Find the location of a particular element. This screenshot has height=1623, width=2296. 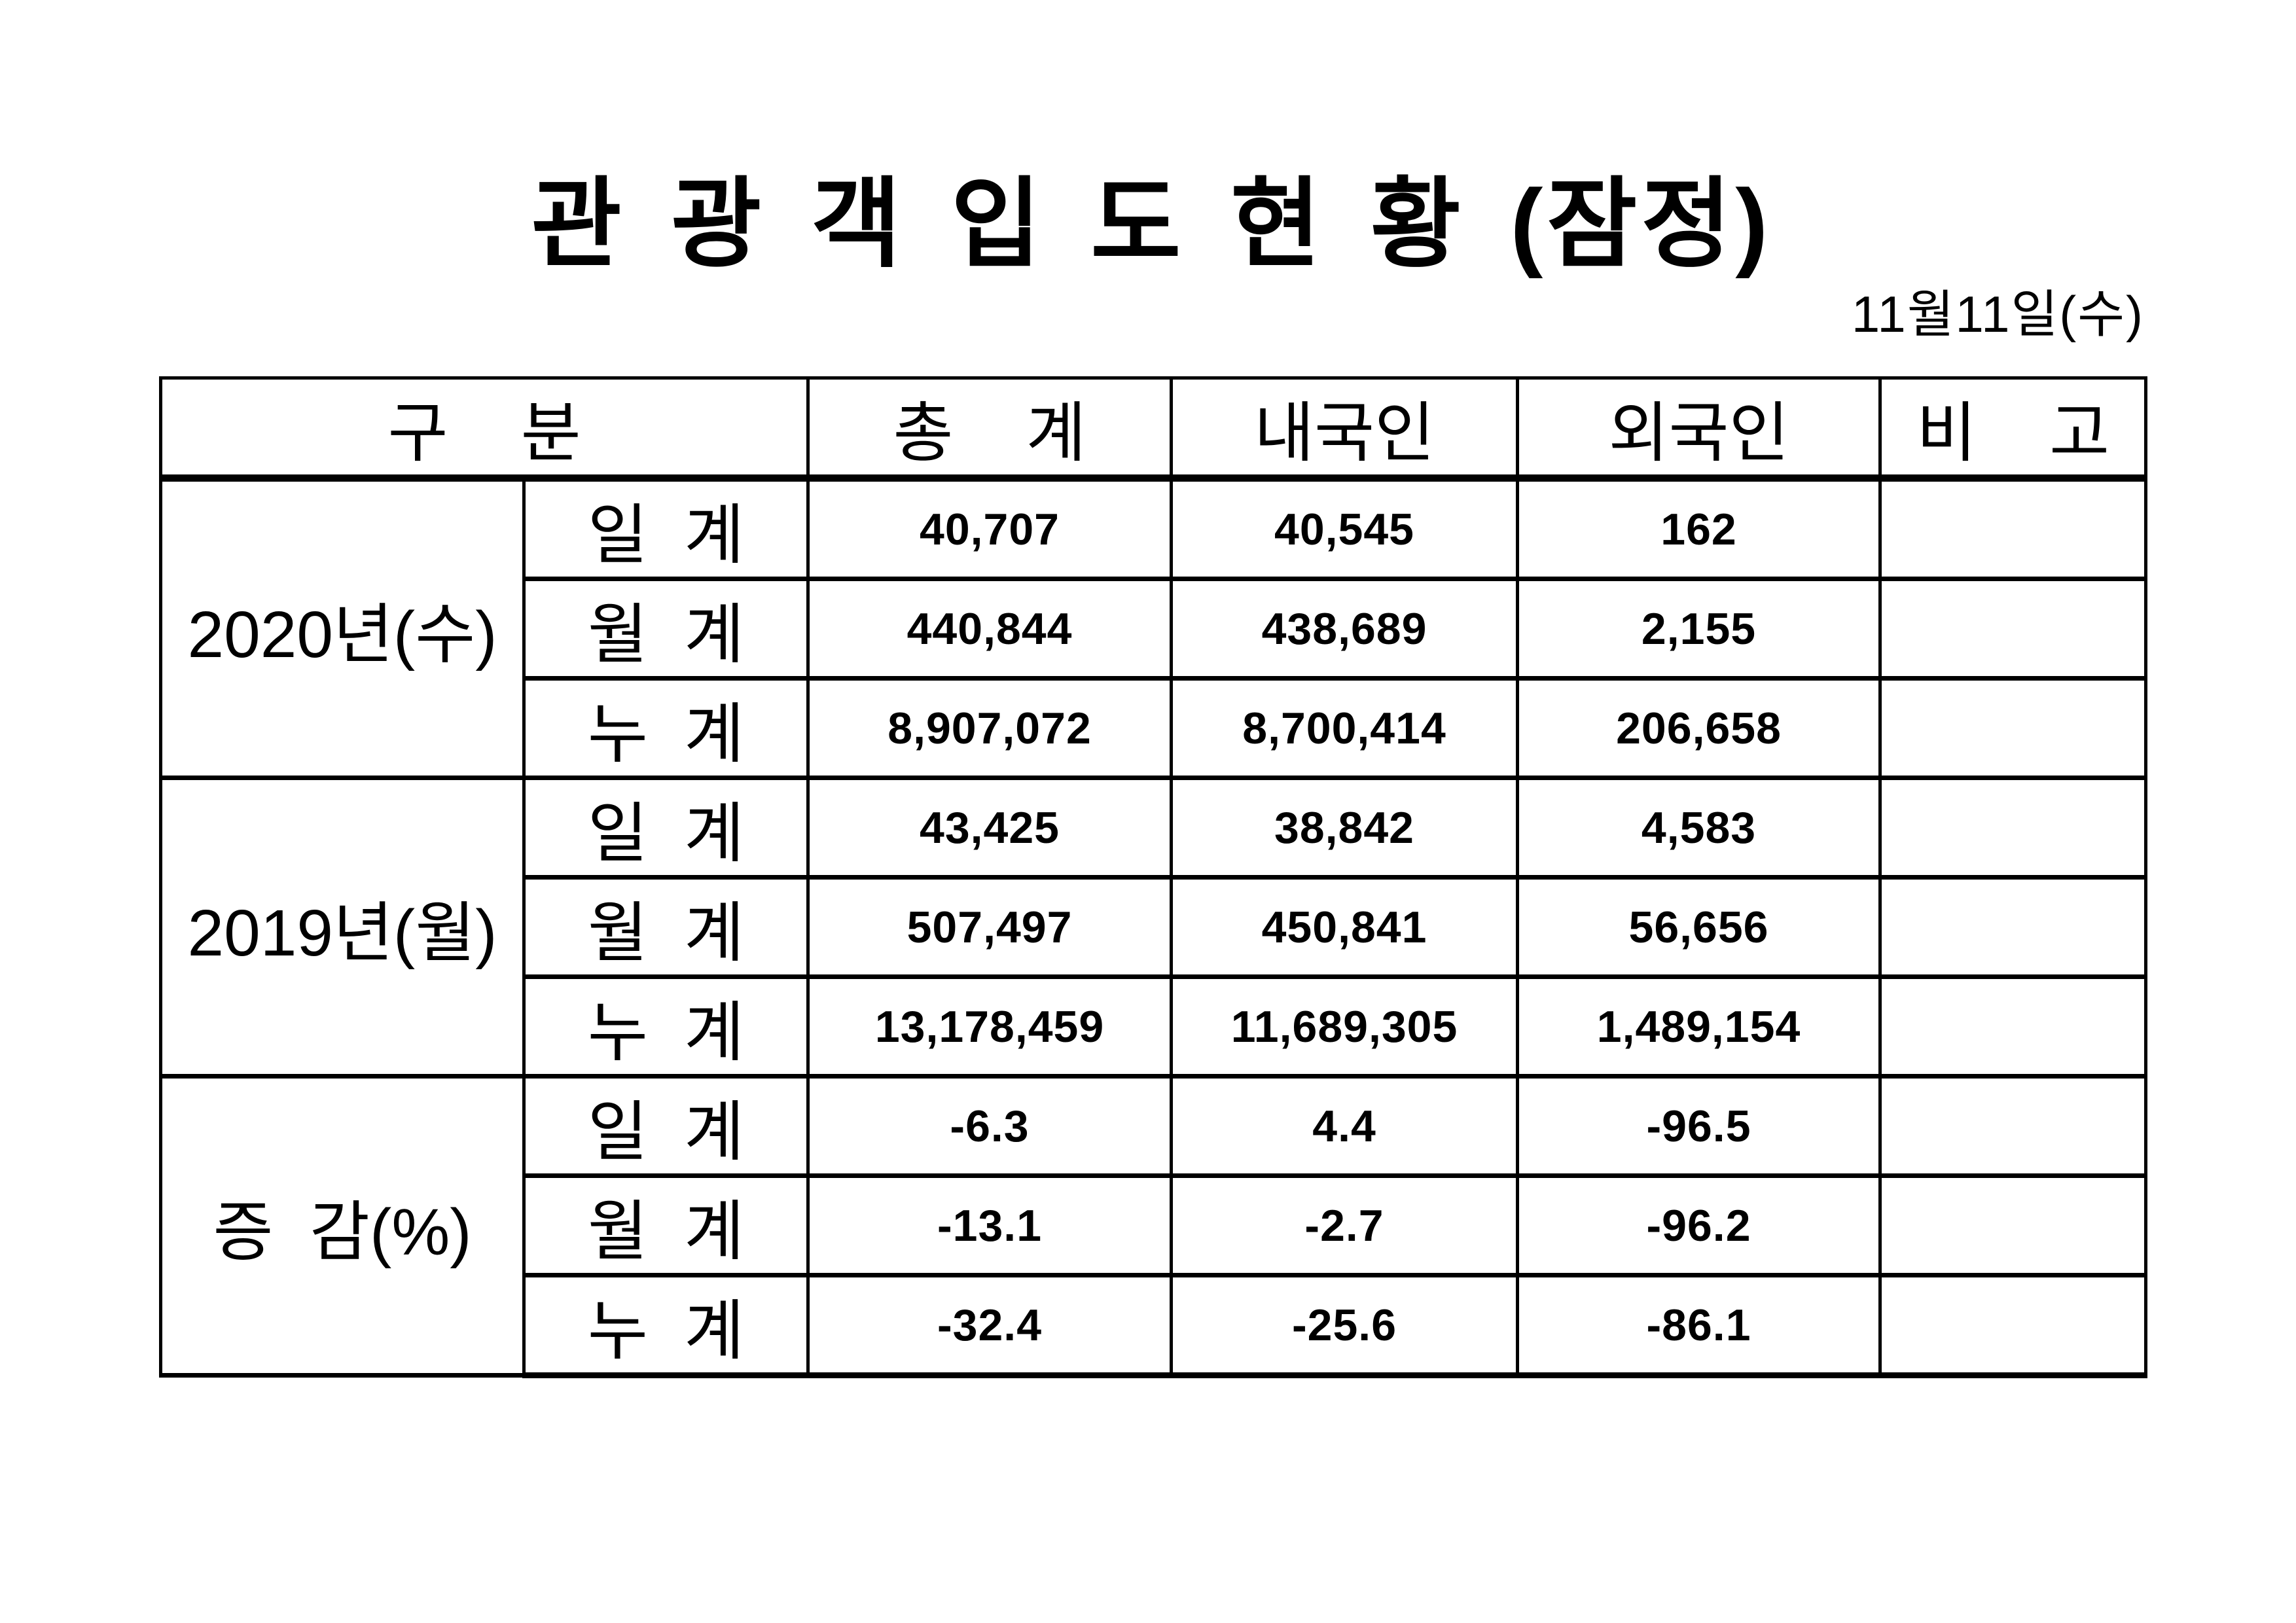

value-total: 43,425 is located at coordinates (990, 828).